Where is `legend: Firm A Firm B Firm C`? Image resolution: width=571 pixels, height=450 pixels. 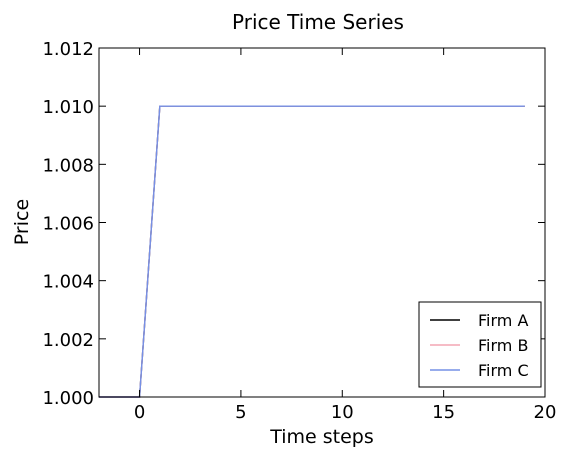 legend: Firm A Firm B Firm C is located at coordinates (480, 344).